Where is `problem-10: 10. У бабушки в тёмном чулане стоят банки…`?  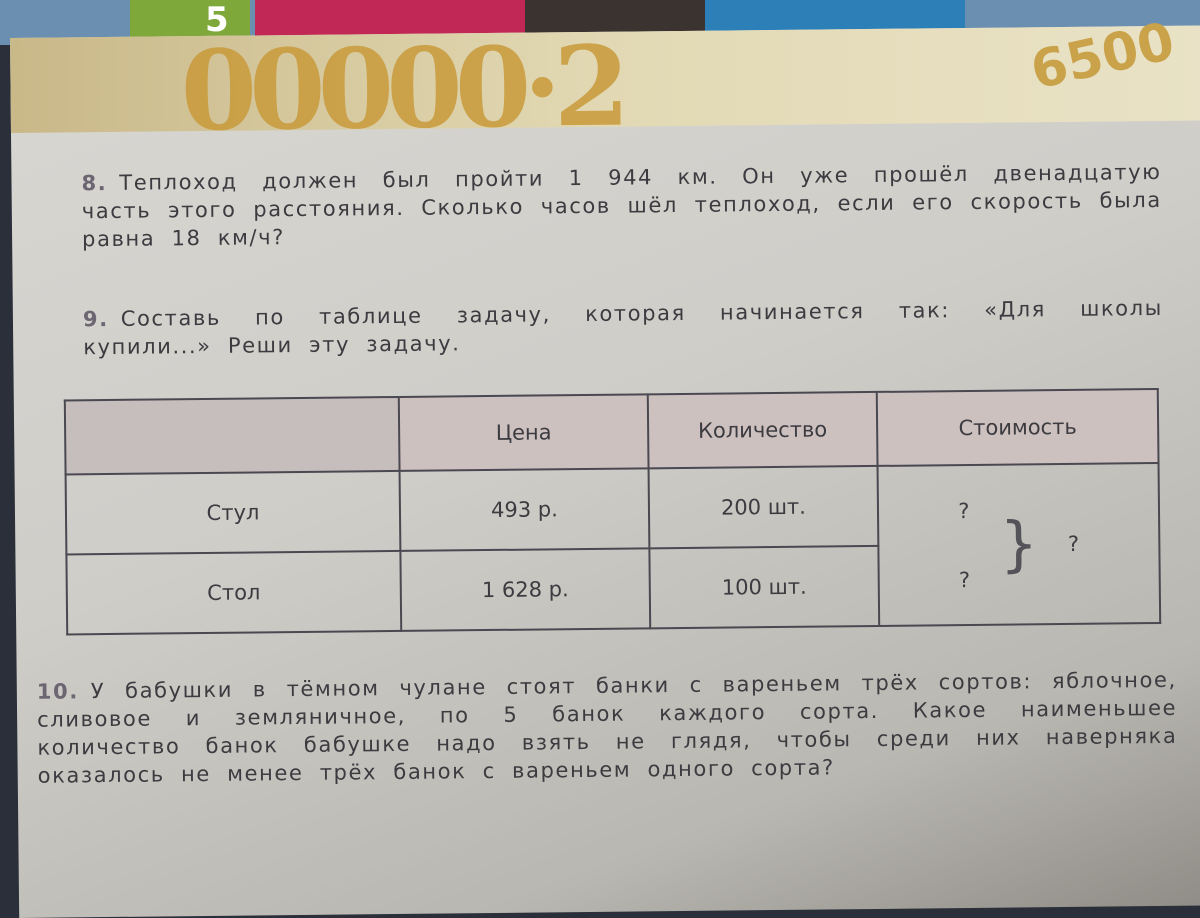 problem-10: 10. У бабушки в тёмном чулане стоят банки… is located at coordinates (607, 727).